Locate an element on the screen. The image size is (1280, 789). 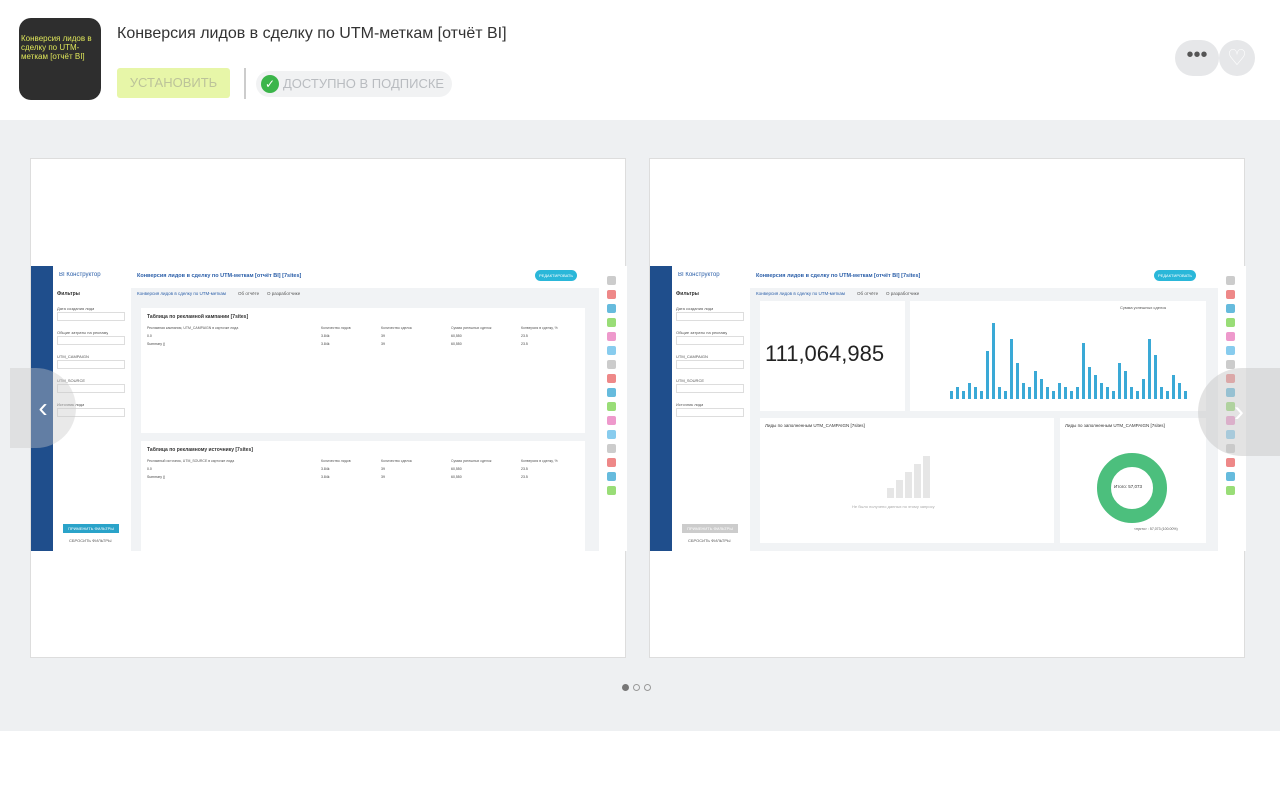
table-cell: 23.5 is located at coordinates (524, 469).